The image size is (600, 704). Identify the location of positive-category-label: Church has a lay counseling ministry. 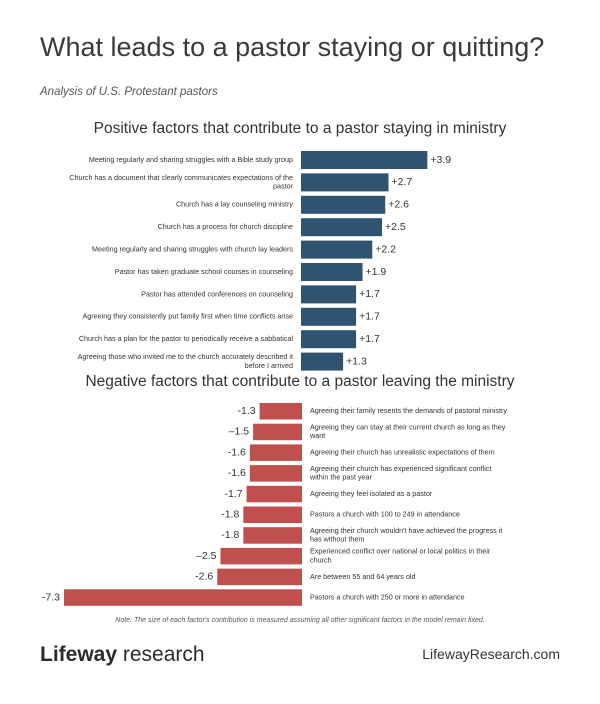
(234, 204).